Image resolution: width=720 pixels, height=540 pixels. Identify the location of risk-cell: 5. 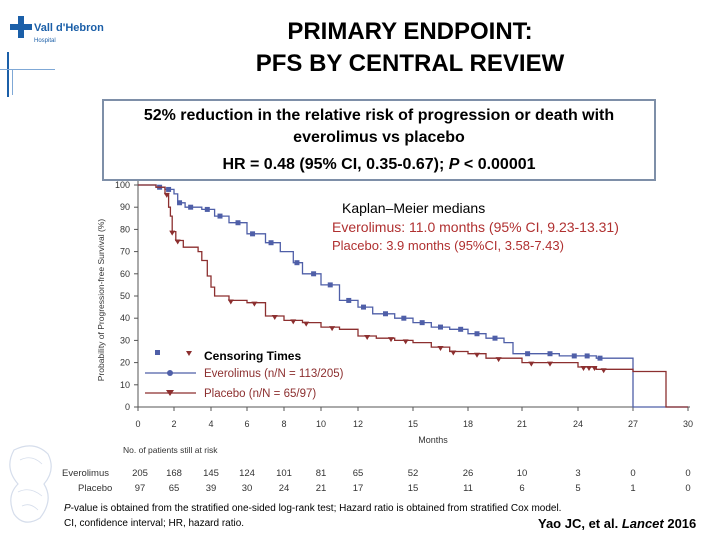
(577, 488).